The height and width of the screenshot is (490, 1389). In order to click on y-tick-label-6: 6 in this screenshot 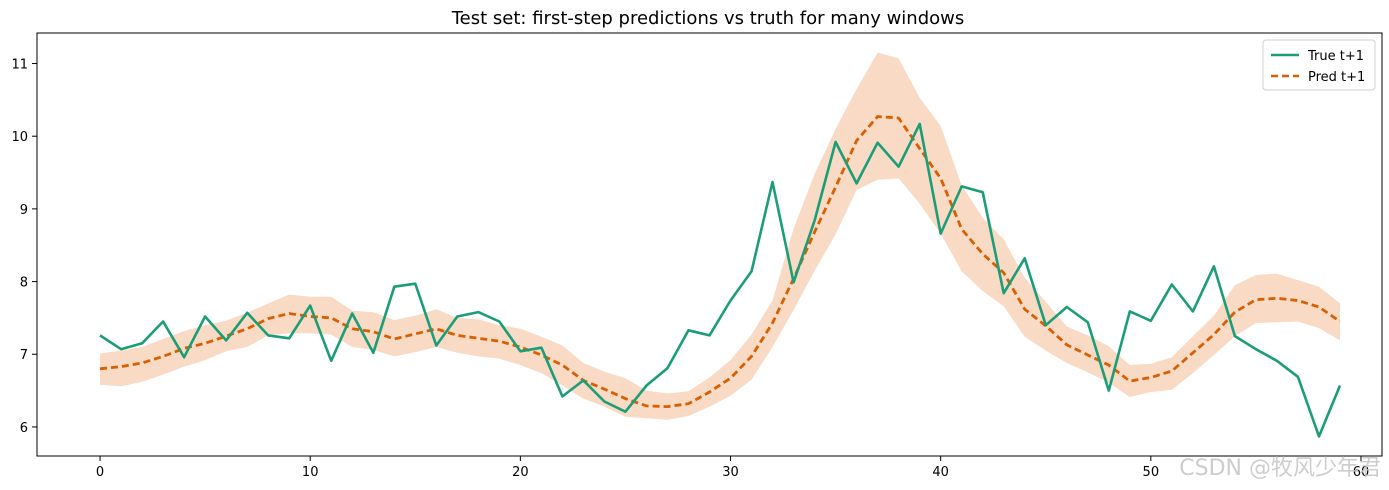, I will do `click(24, 428)`.